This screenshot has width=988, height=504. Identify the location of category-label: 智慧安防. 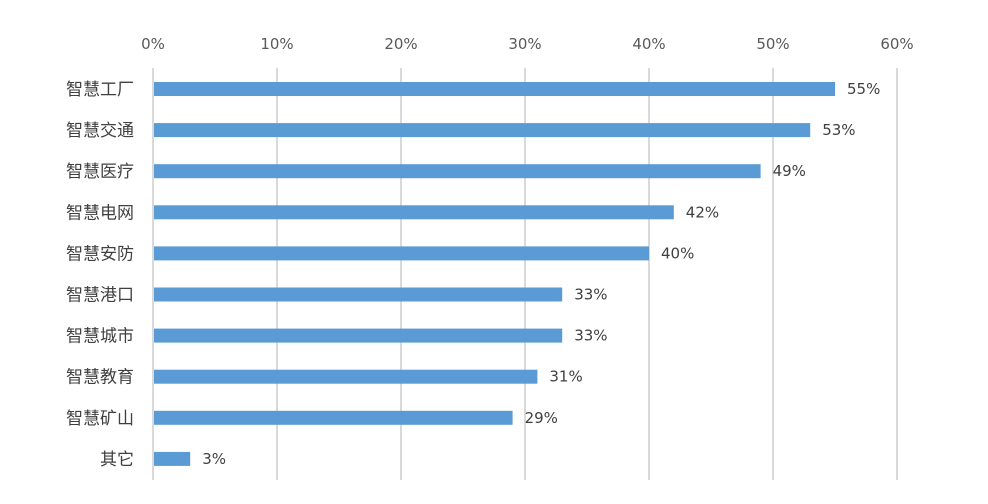
(100, 254).